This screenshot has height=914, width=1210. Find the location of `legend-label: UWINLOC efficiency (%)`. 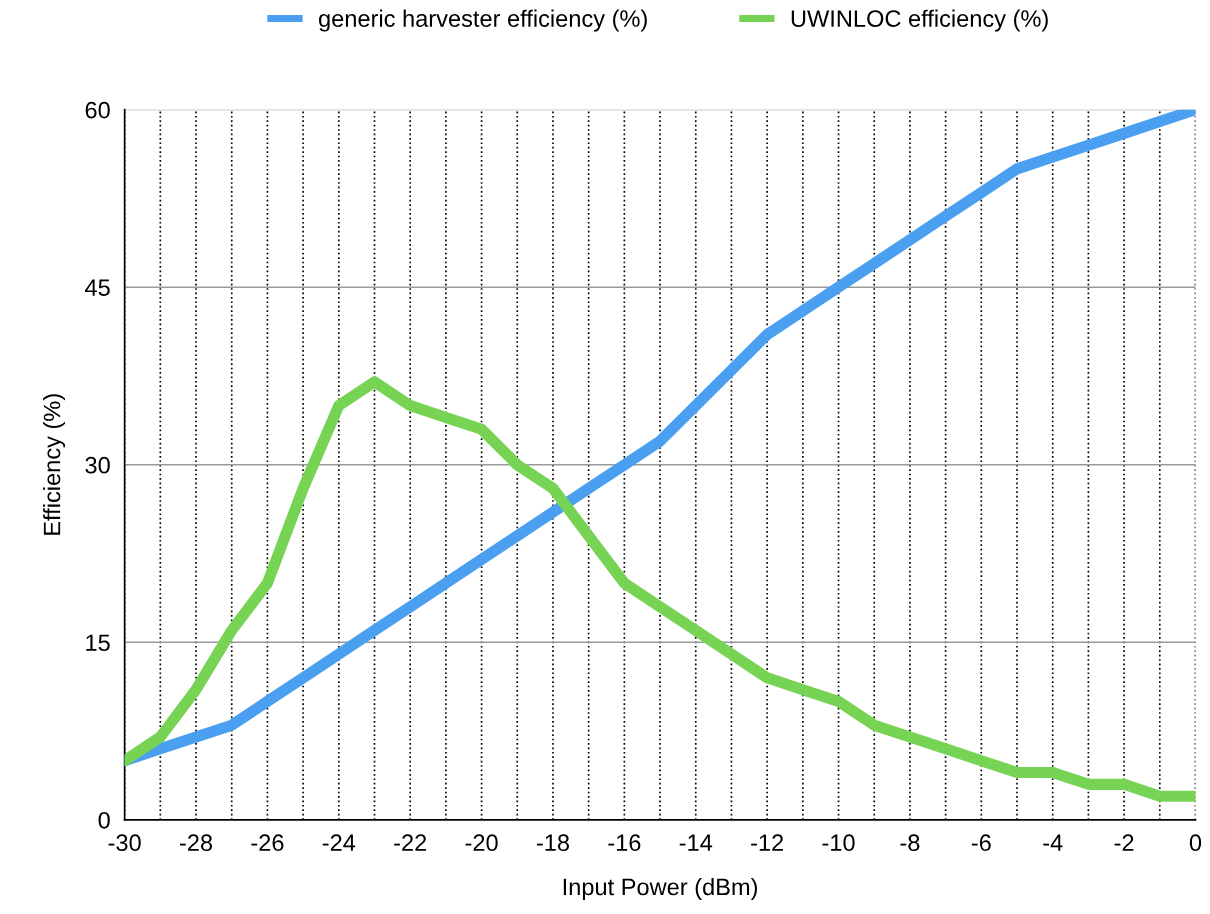

legend-label: UWINLOC efficiency (%) is located at coordinates (919, 20).